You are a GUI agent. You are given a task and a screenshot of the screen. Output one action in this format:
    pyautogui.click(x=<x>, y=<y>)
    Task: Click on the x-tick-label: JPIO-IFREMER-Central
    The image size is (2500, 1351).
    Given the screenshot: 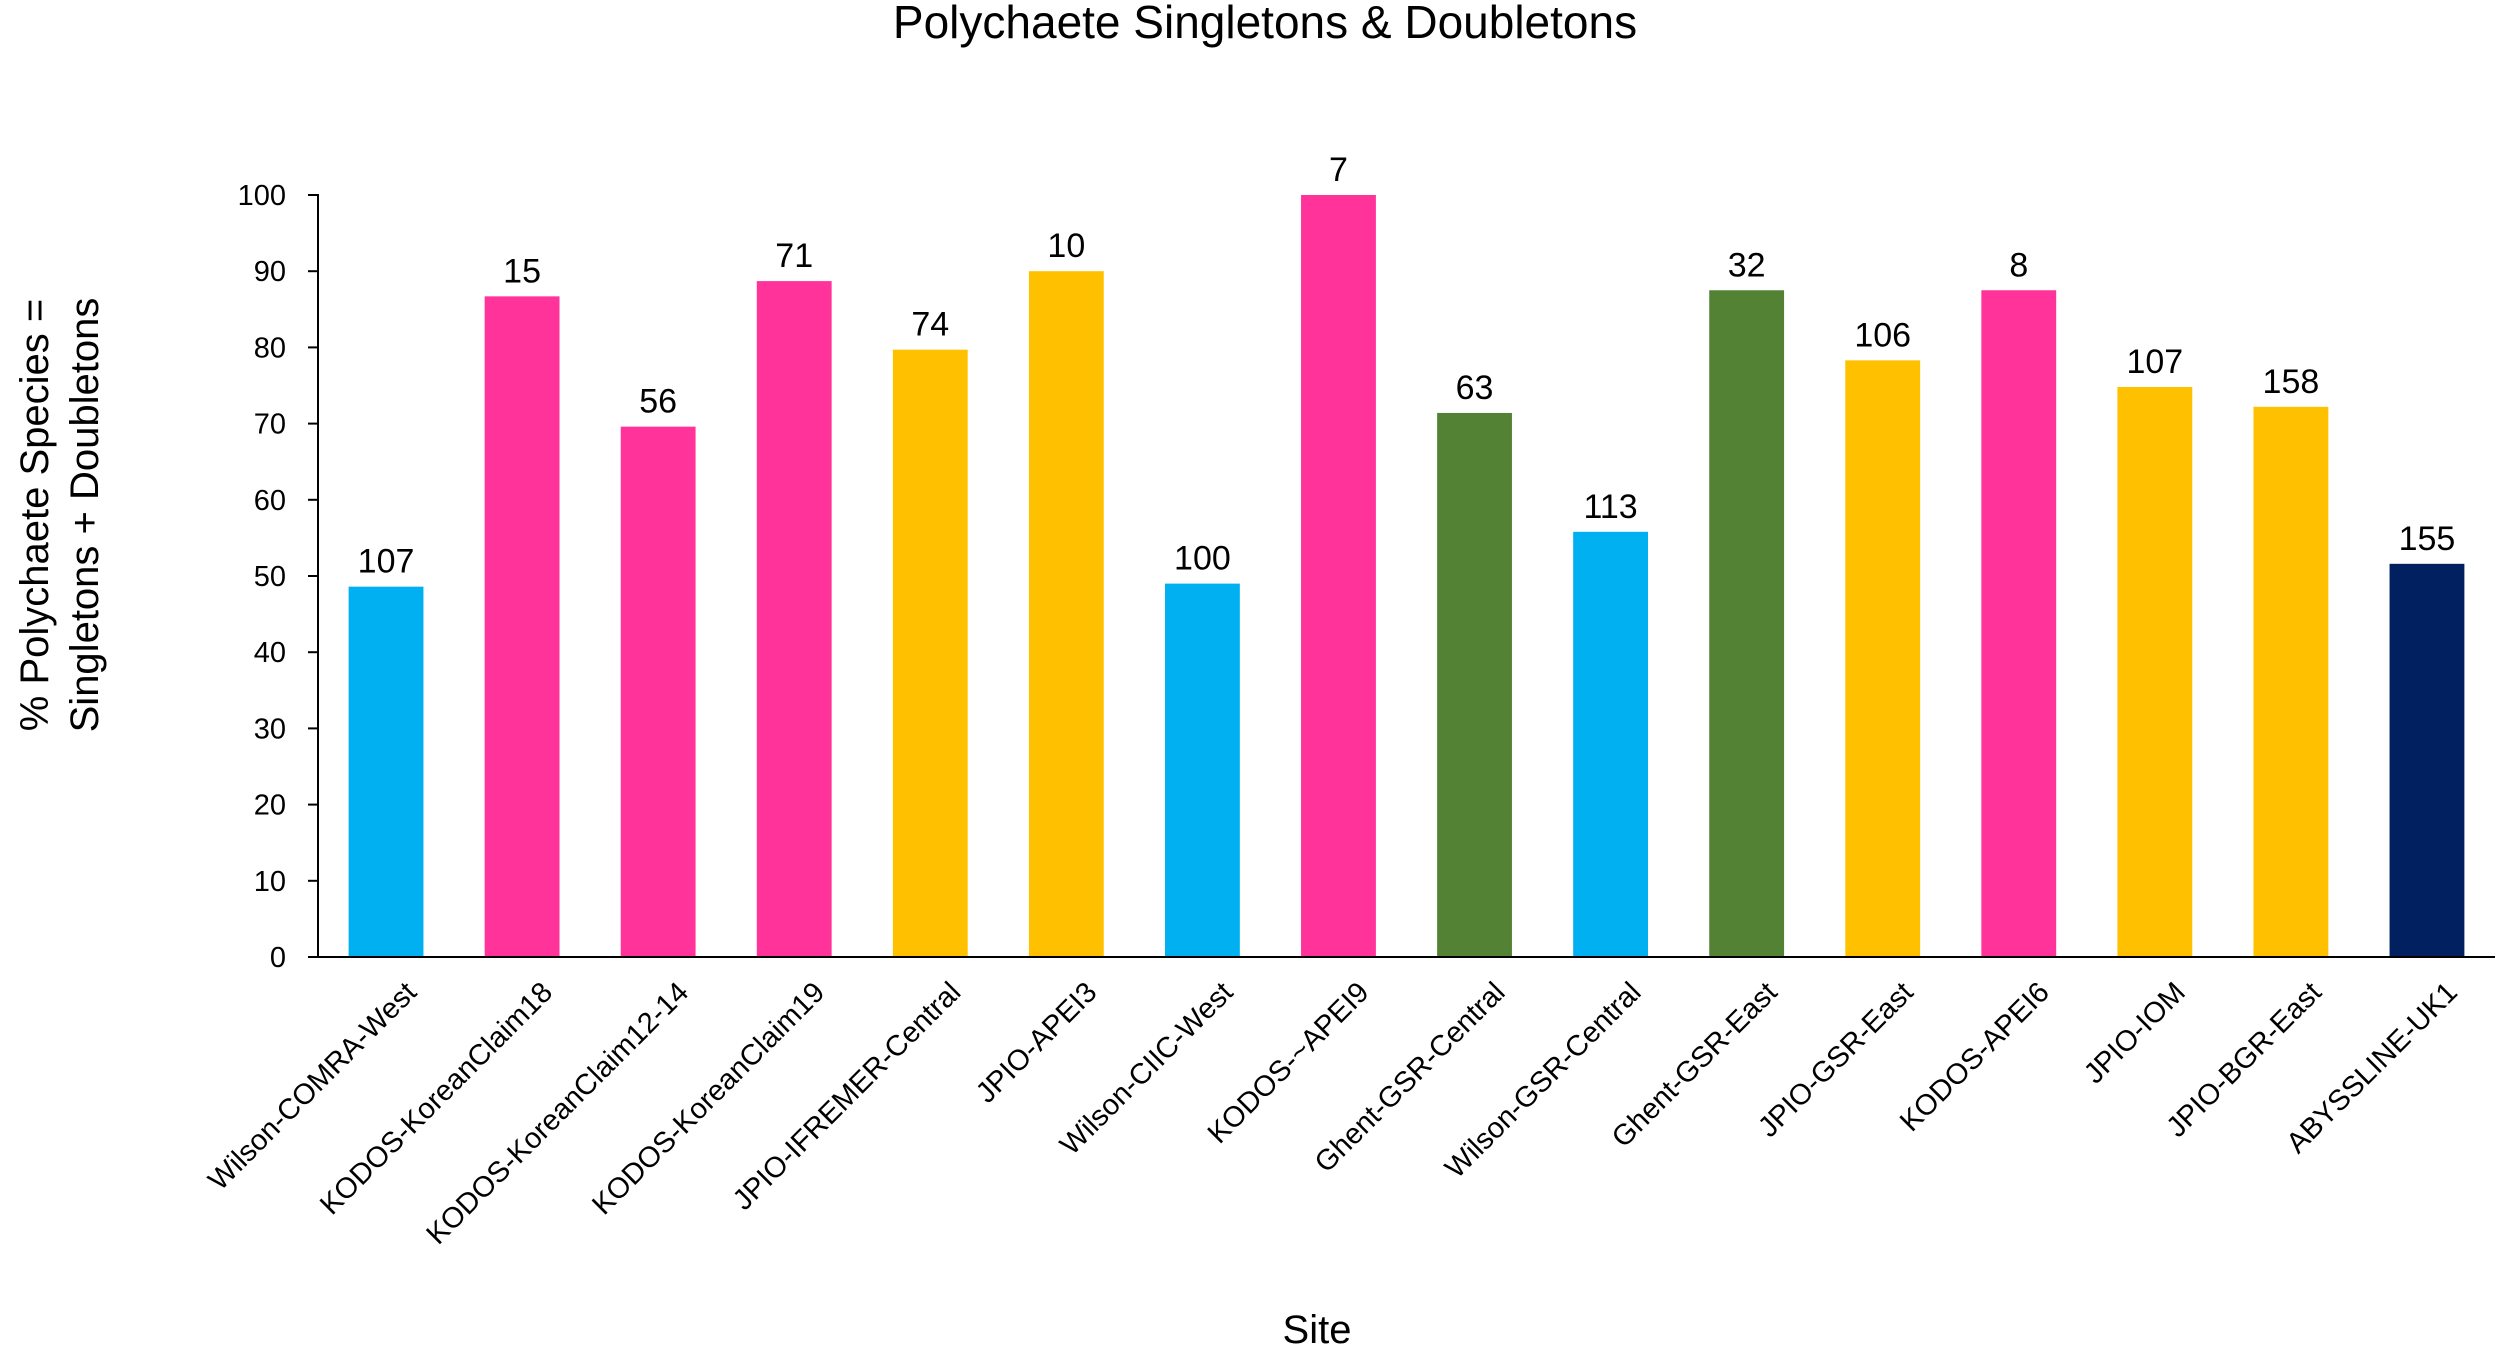 What is the action you would take?
    pyautogui.click(x=847, y=1096)
    